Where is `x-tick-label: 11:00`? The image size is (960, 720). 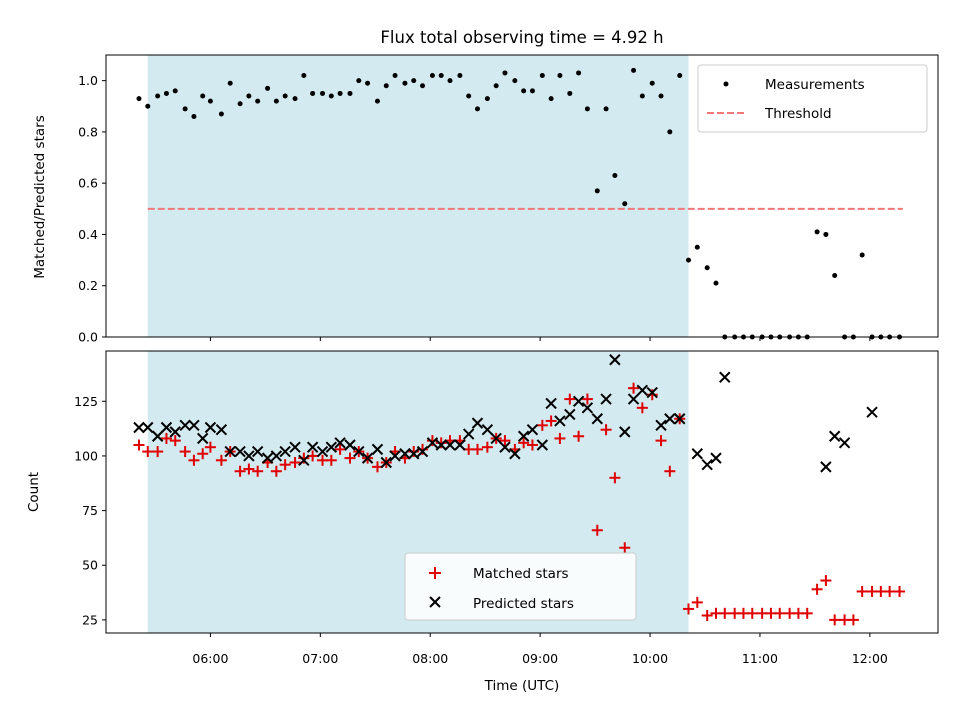
x-tick-label: 11:00 is located at coordinates (760, 658).